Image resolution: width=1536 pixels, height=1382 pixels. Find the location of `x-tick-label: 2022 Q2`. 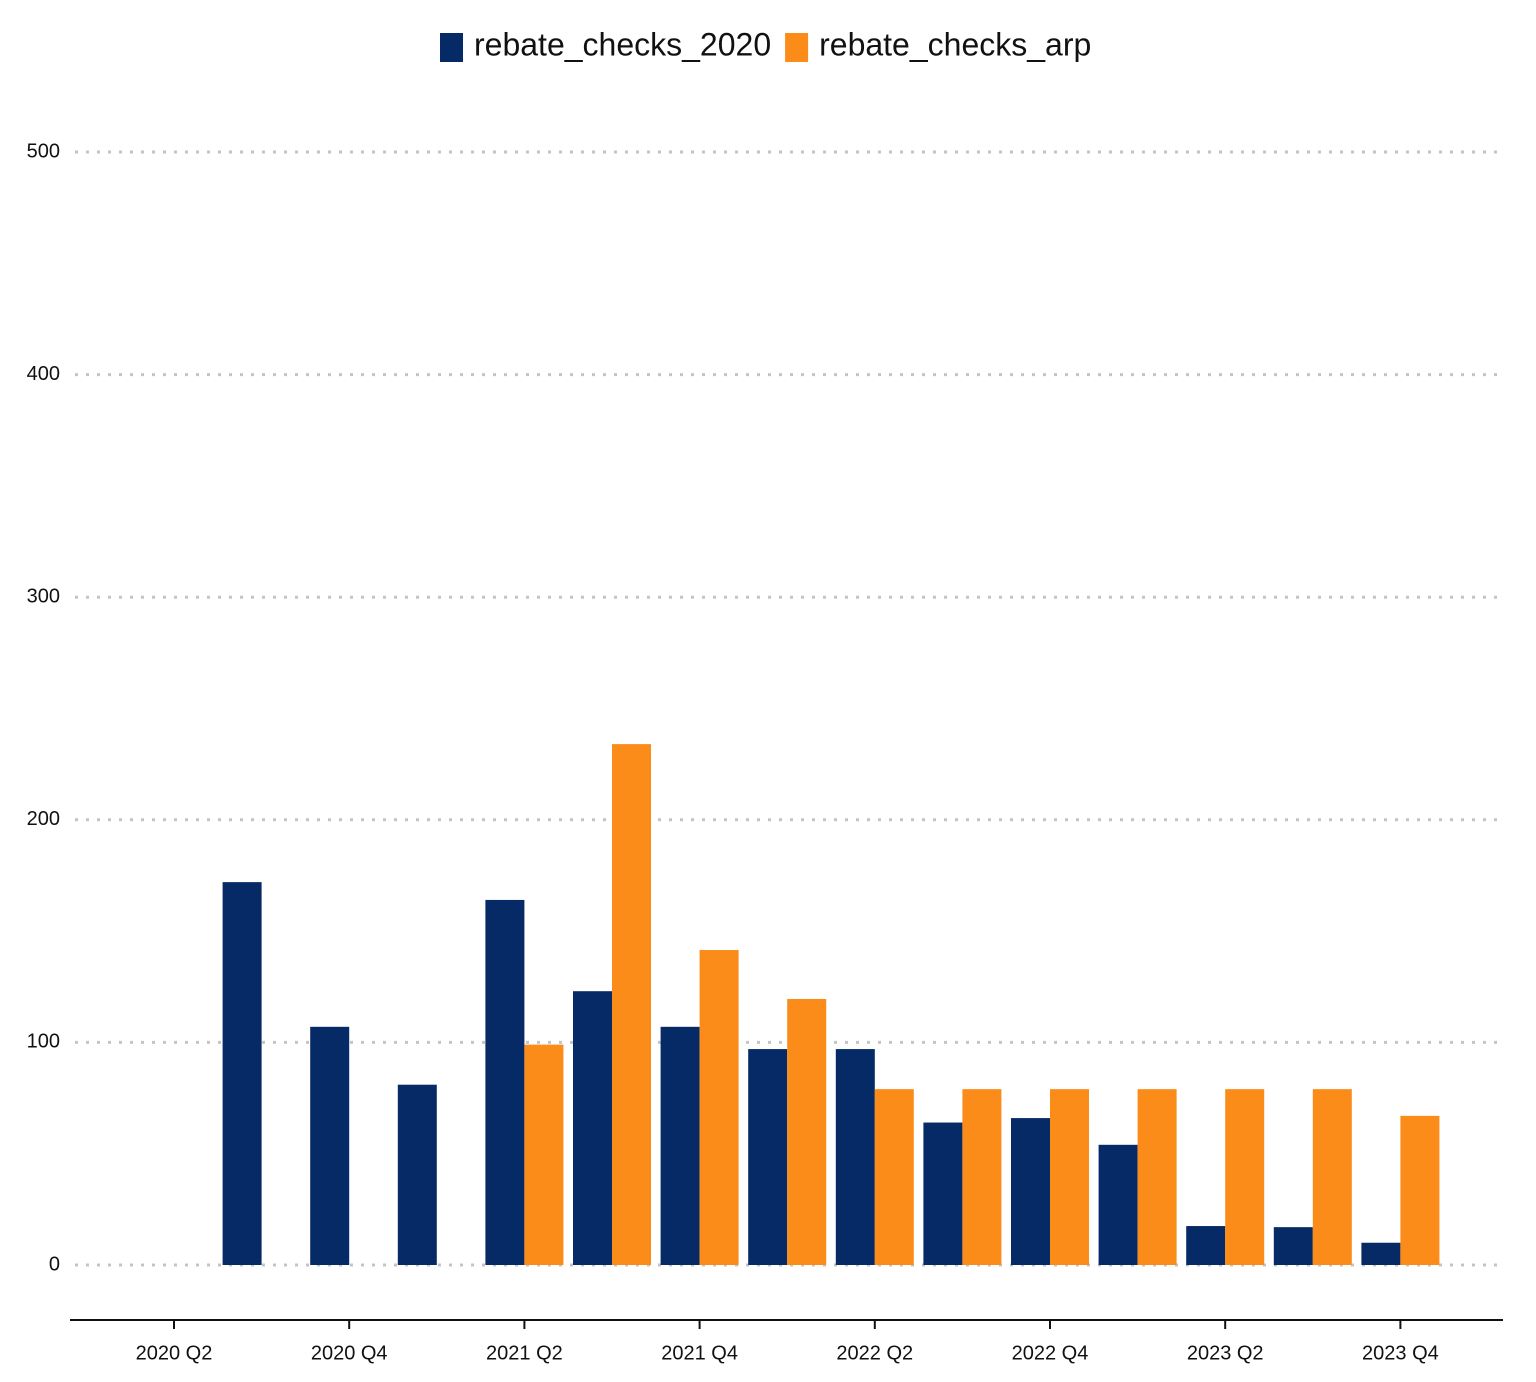

x-tick-label: 2022 Q2 is located at coordinates (874, 1353).